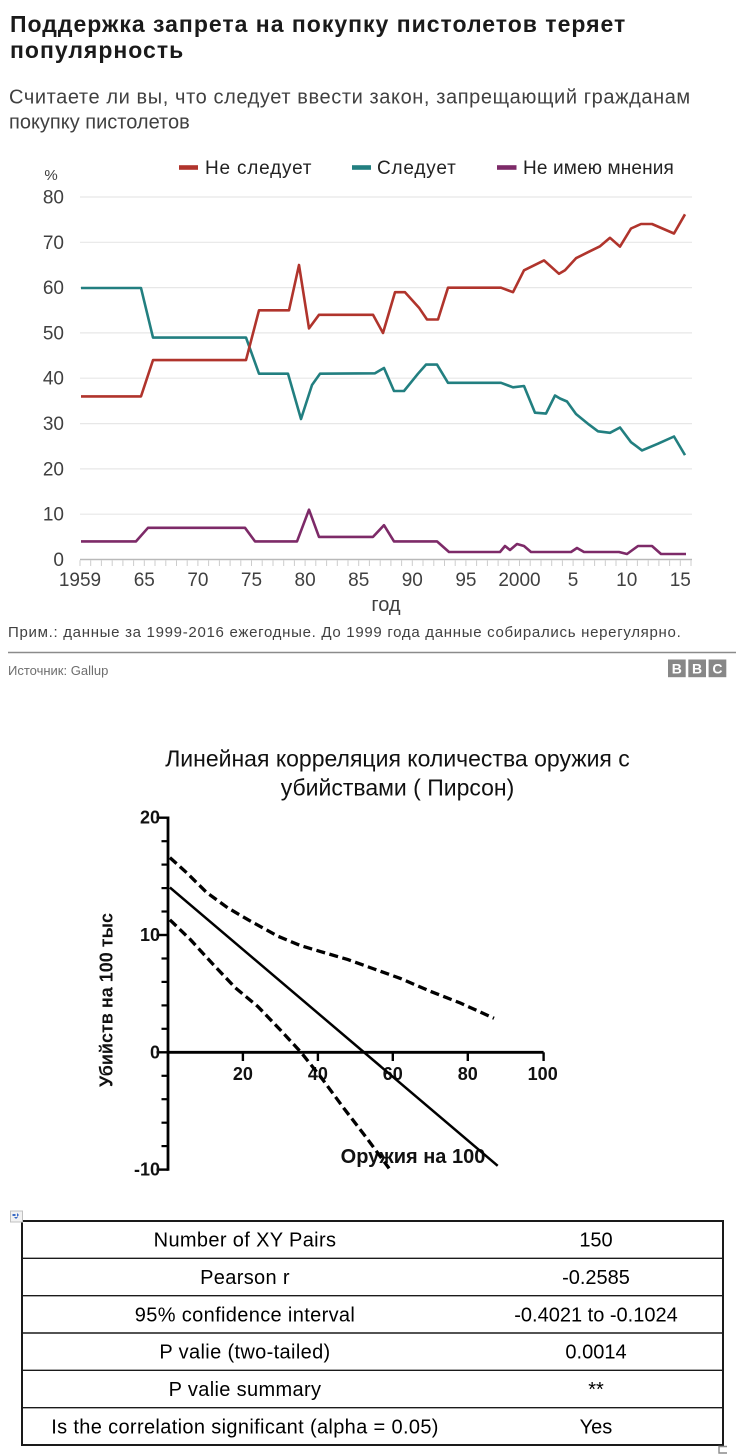  What do you see at coordinates (244, 1353) in the screenshot?
I see `svg-text: P valie (two-tailed)` at bounding box center [244, 1353].